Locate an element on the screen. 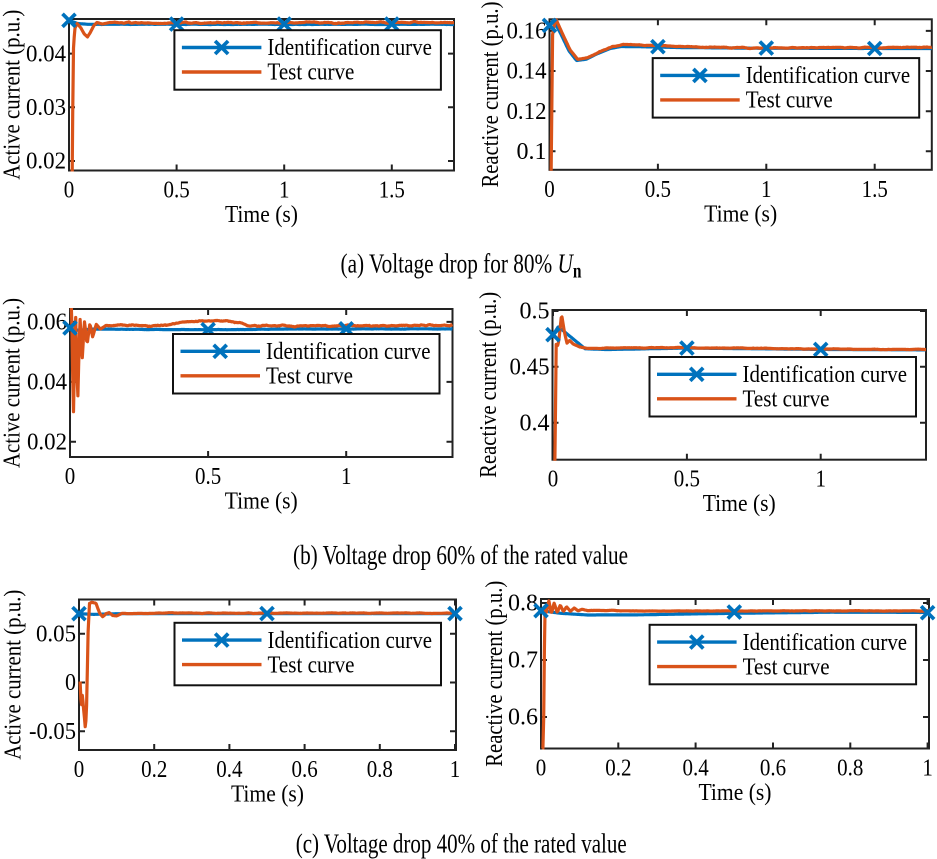  svg-text: 0.03 is located at coordinates (46, 107).